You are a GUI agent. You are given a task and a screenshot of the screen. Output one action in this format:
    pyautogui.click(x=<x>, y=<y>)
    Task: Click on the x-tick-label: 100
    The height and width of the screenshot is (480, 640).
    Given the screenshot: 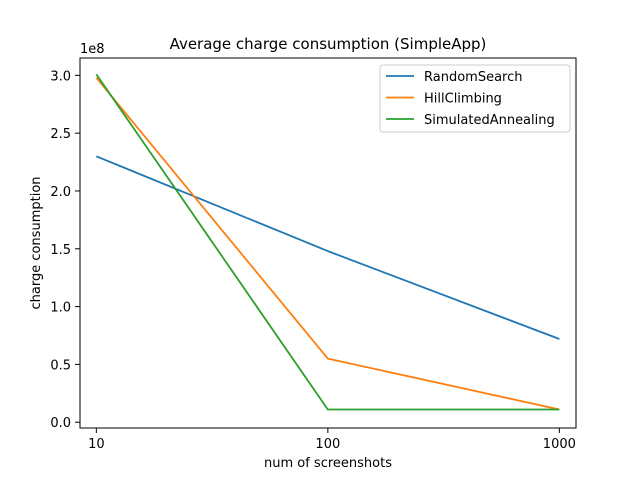 What is the action you would take?
    pyautogui.click(x=327, y=444)
    